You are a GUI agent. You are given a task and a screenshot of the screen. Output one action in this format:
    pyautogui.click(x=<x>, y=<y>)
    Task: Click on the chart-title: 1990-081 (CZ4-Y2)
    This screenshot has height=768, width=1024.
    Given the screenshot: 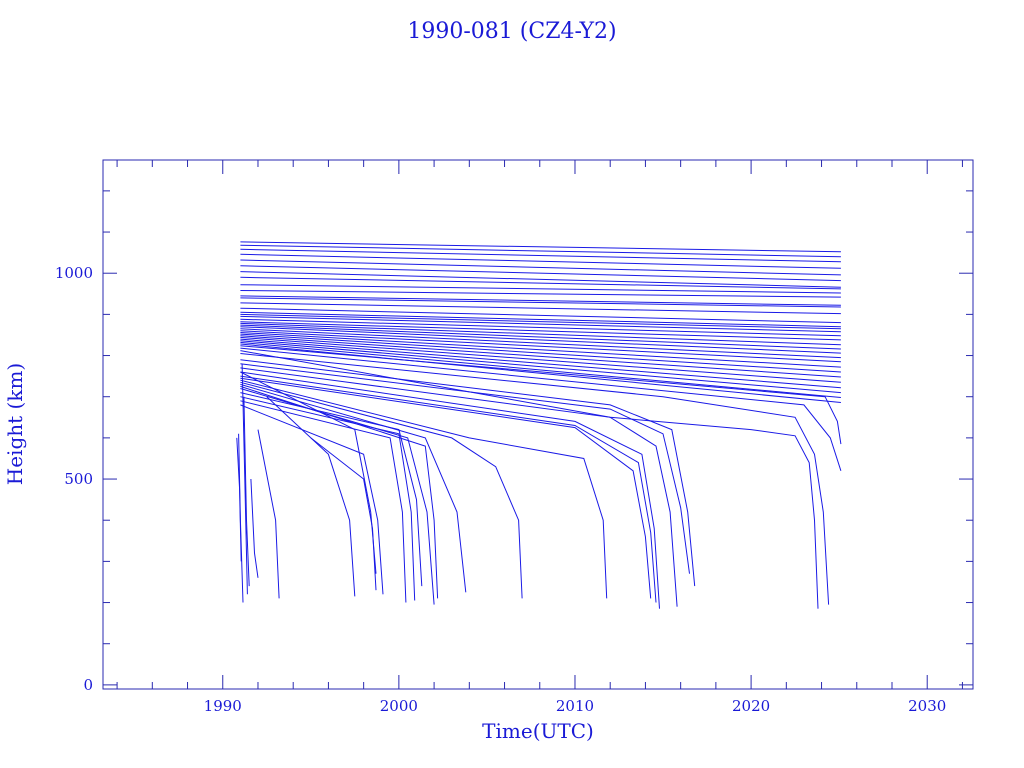 What is the action you would take?
    pyautogui.click(x=511, y=31)
    